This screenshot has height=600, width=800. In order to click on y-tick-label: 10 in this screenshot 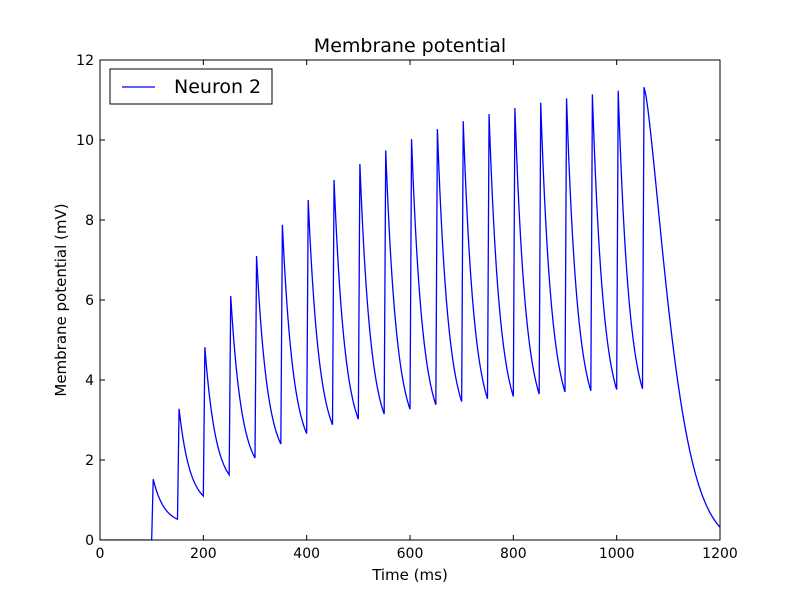, I will do `click(85, 141)`.